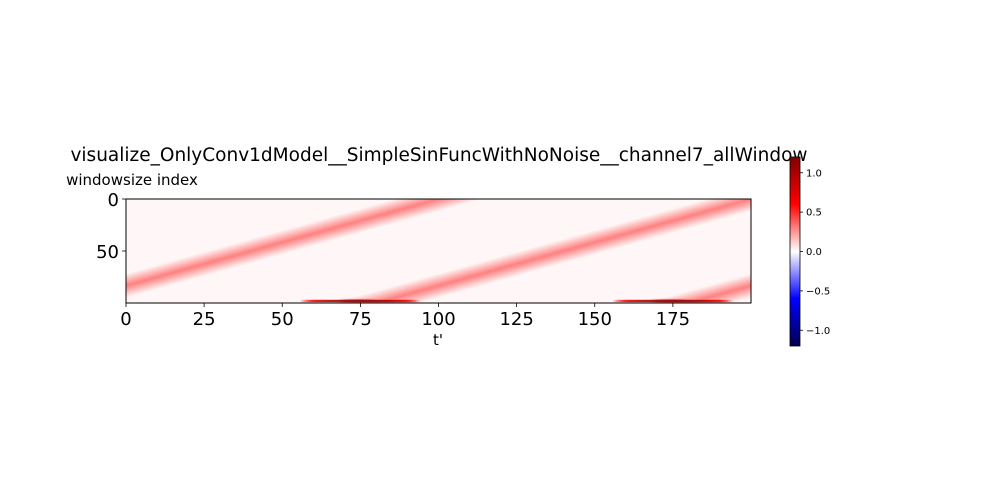 The width and height of the screenshot is (1008, 504). What do you see at coordinates (814, 173) in the screenshot?
I see `colorbar-tick-label: 1.0` at bounding box center [814, 173].